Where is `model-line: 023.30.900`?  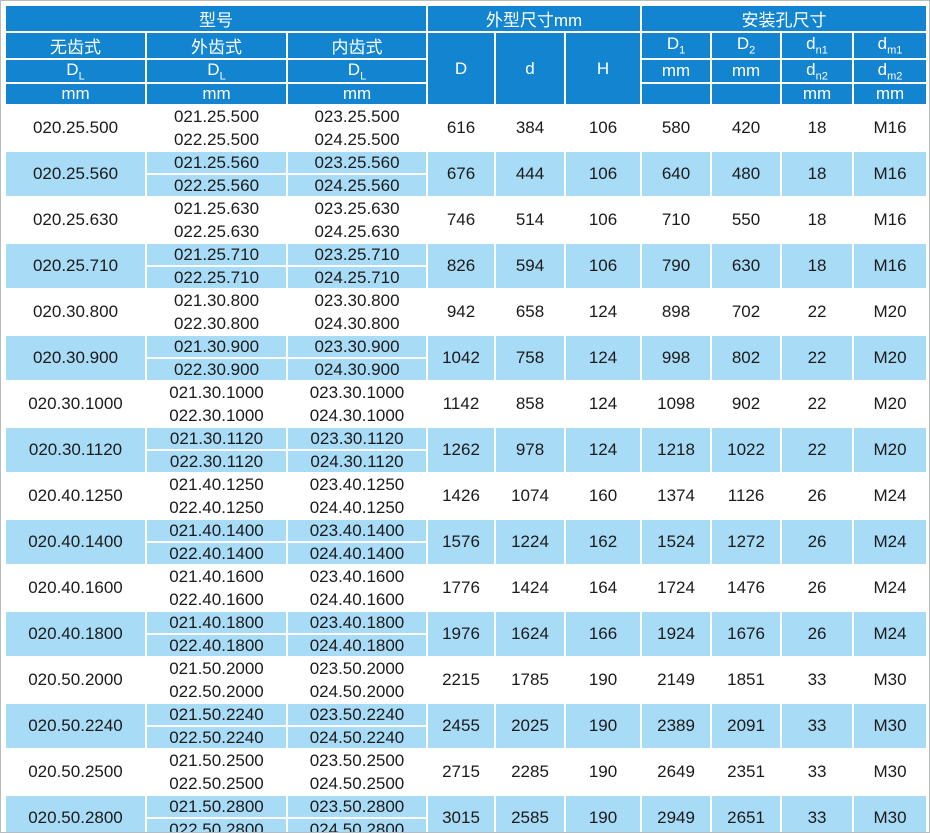
model-line: 023.30.900 is located at coordinates (357, 348).